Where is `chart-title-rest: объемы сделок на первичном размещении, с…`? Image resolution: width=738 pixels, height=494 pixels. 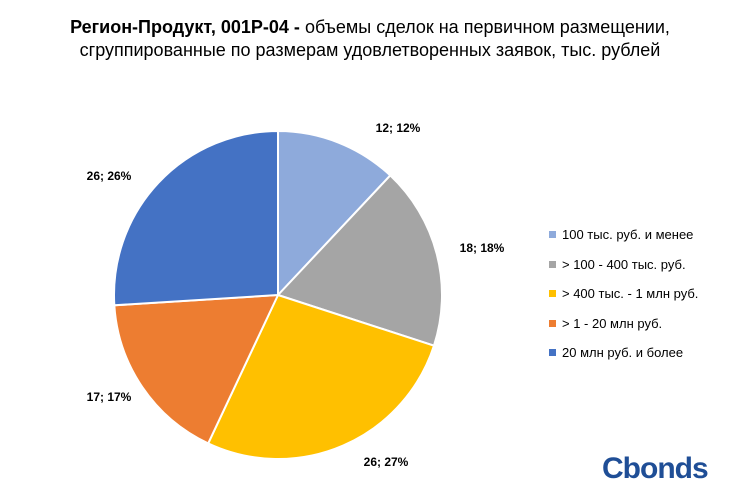
chart-title-rest: объемы сделок на первичном размещении, с… is located at coordinates (374, 38).